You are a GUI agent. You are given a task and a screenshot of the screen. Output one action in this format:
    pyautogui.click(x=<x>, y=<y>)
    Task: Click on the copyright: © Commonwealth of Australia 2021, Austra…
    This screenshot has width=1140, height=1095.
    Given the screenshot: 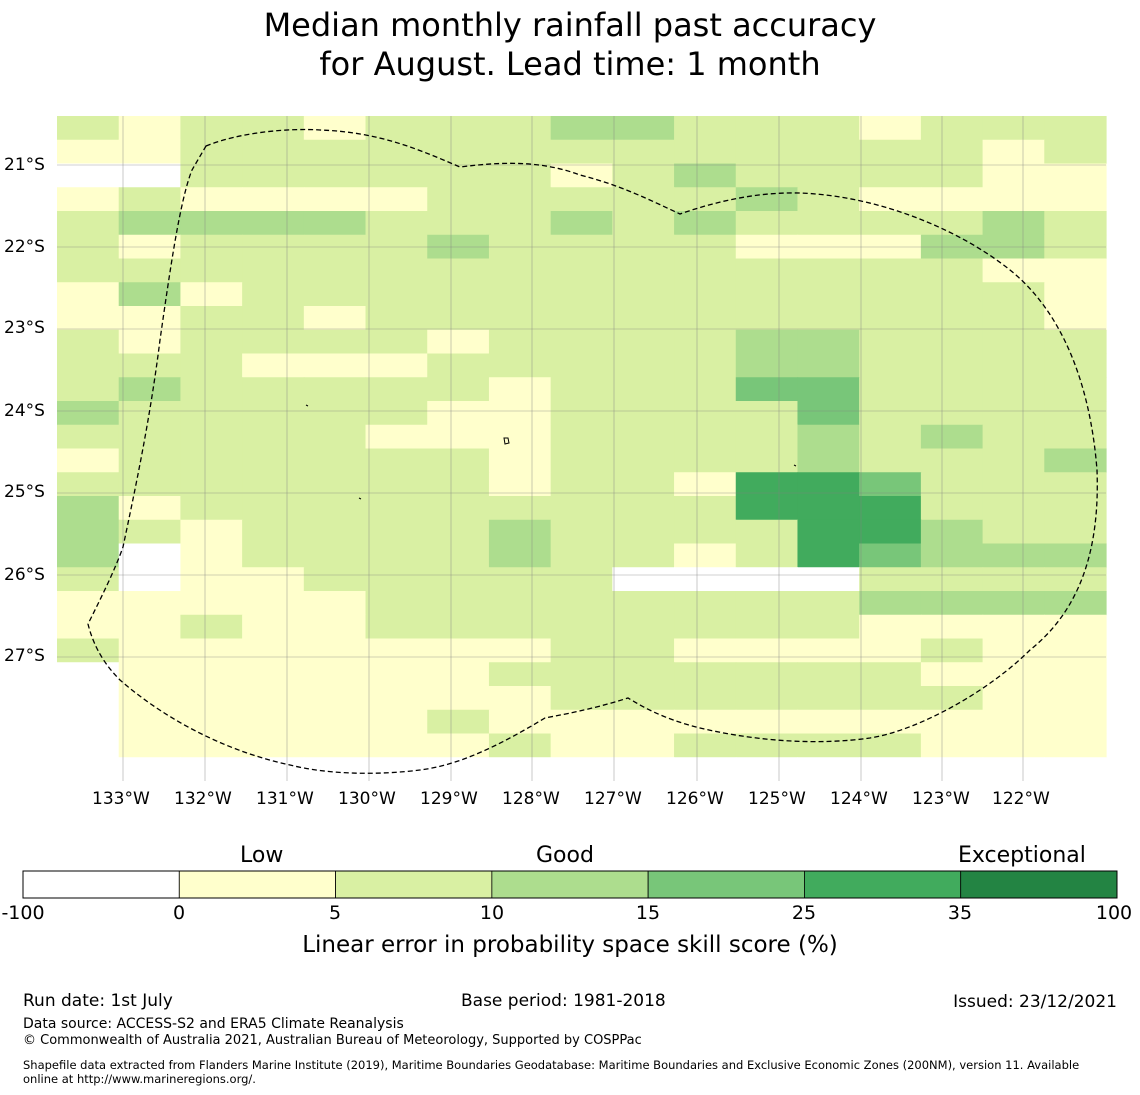 What is the action you would take?
    pyautogui.click(x=332, y=1040)
    